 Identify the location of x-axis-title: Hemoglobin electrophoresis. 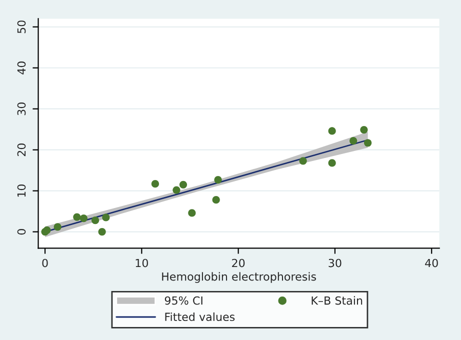
(239, 277).